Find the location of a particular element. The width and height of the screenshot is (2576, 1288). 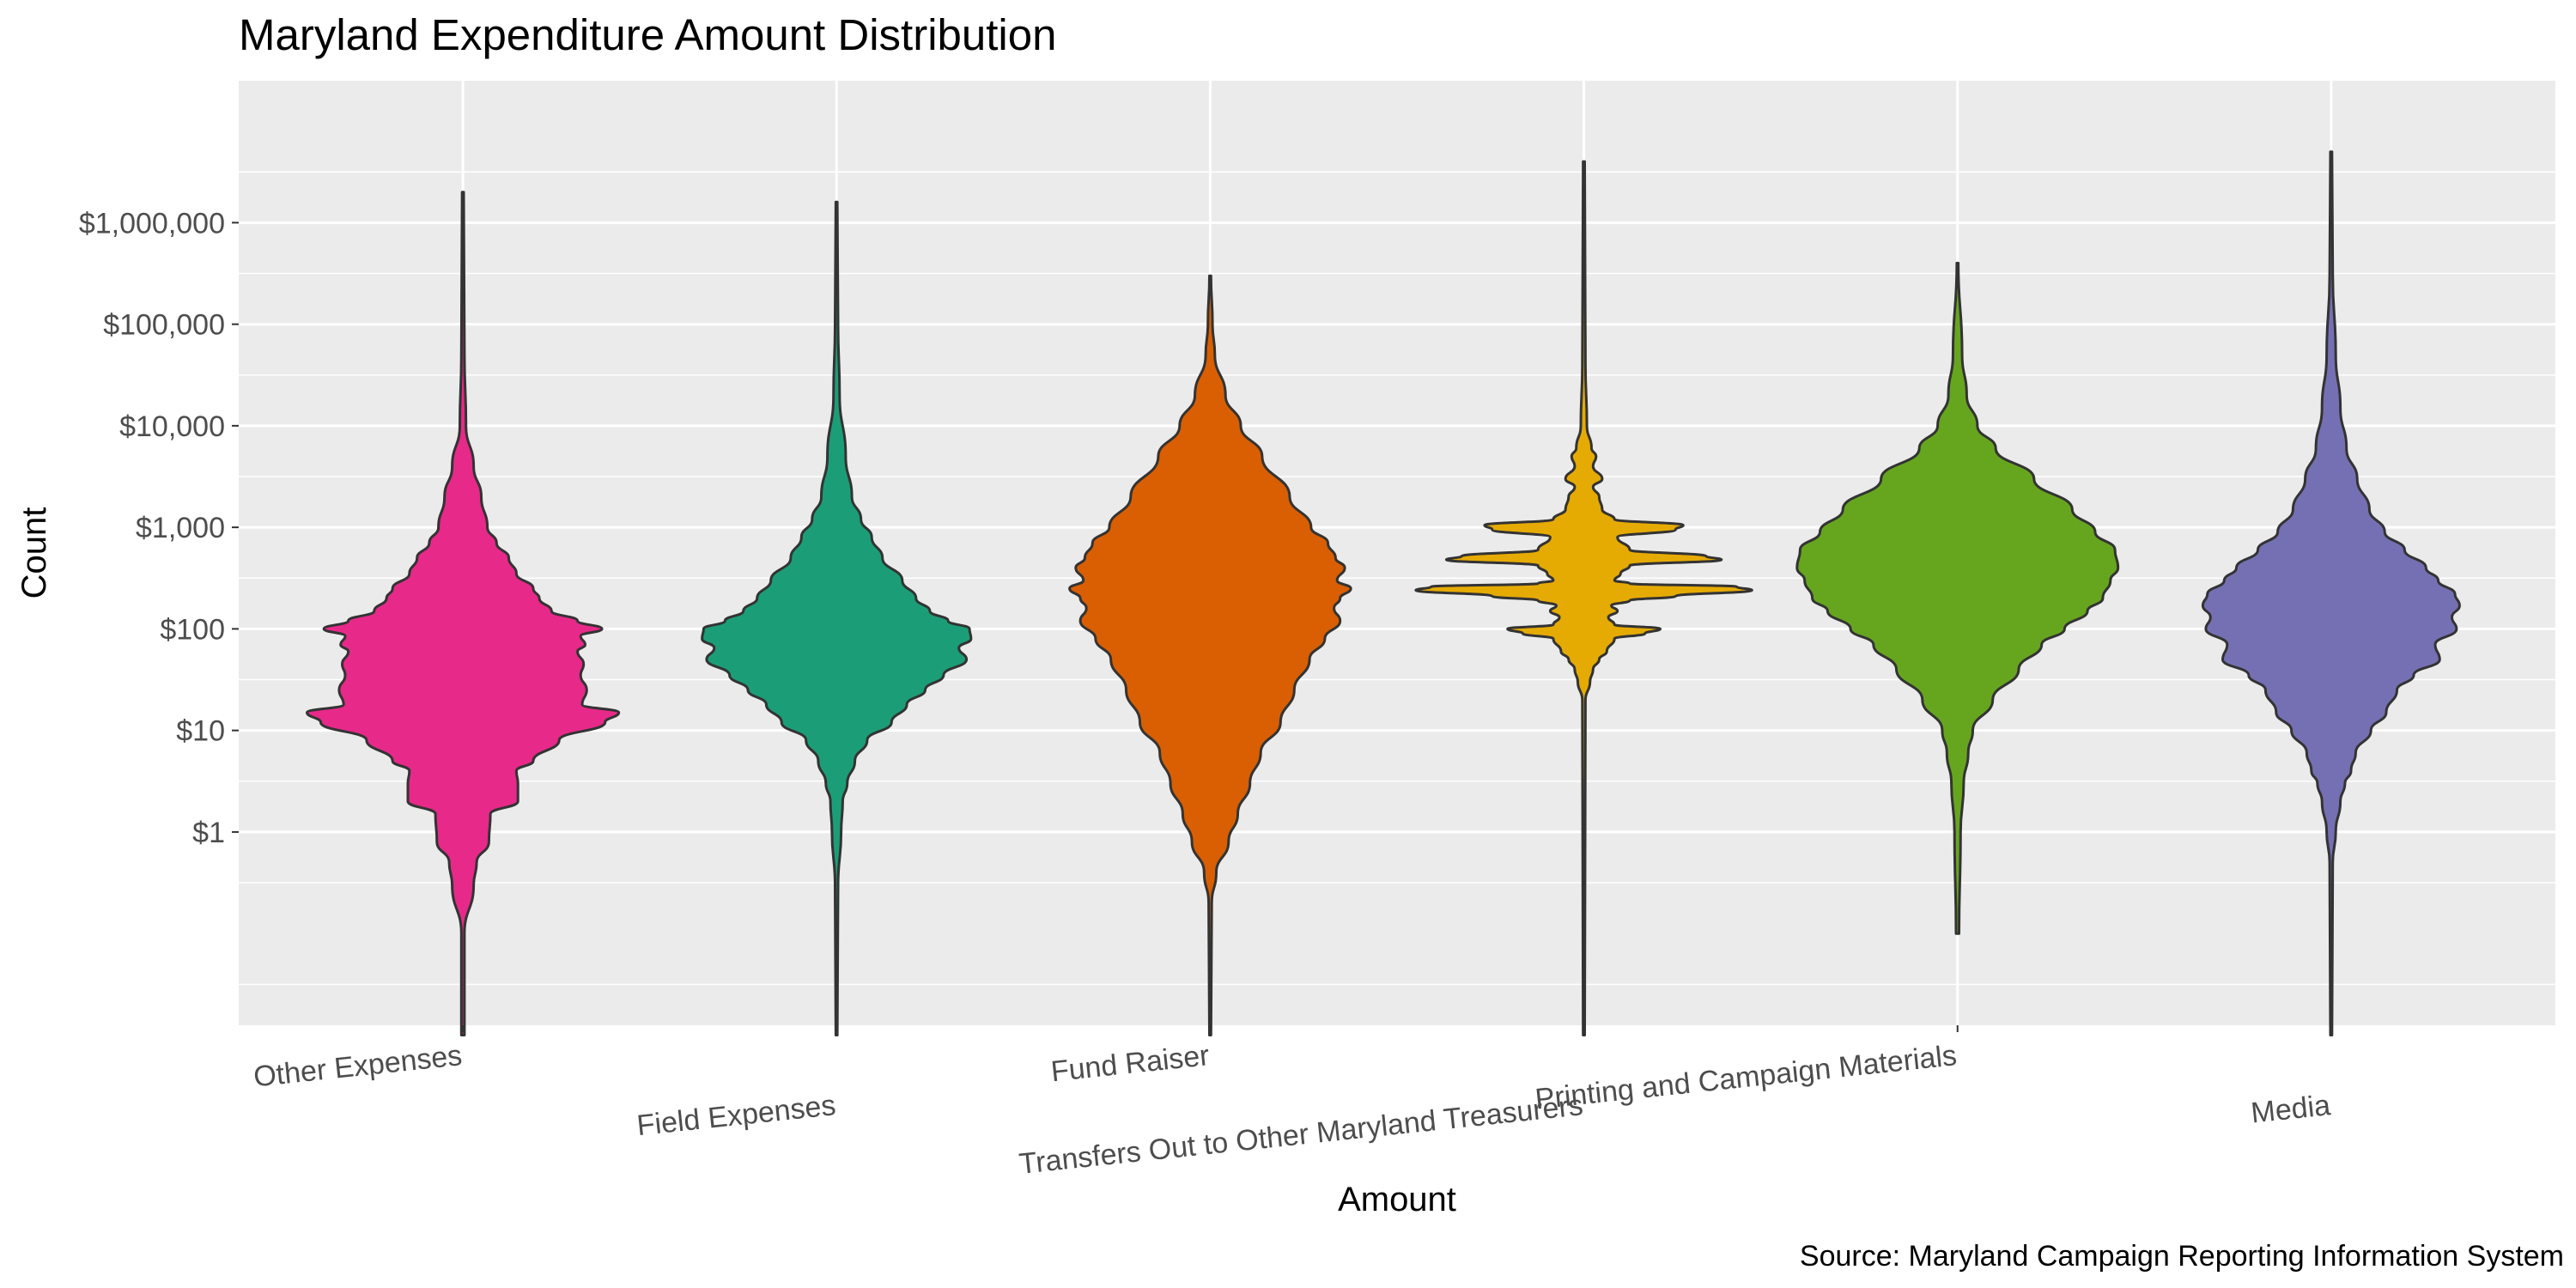

y-tick-label: $10,000 is located at coordinates (172, 426).